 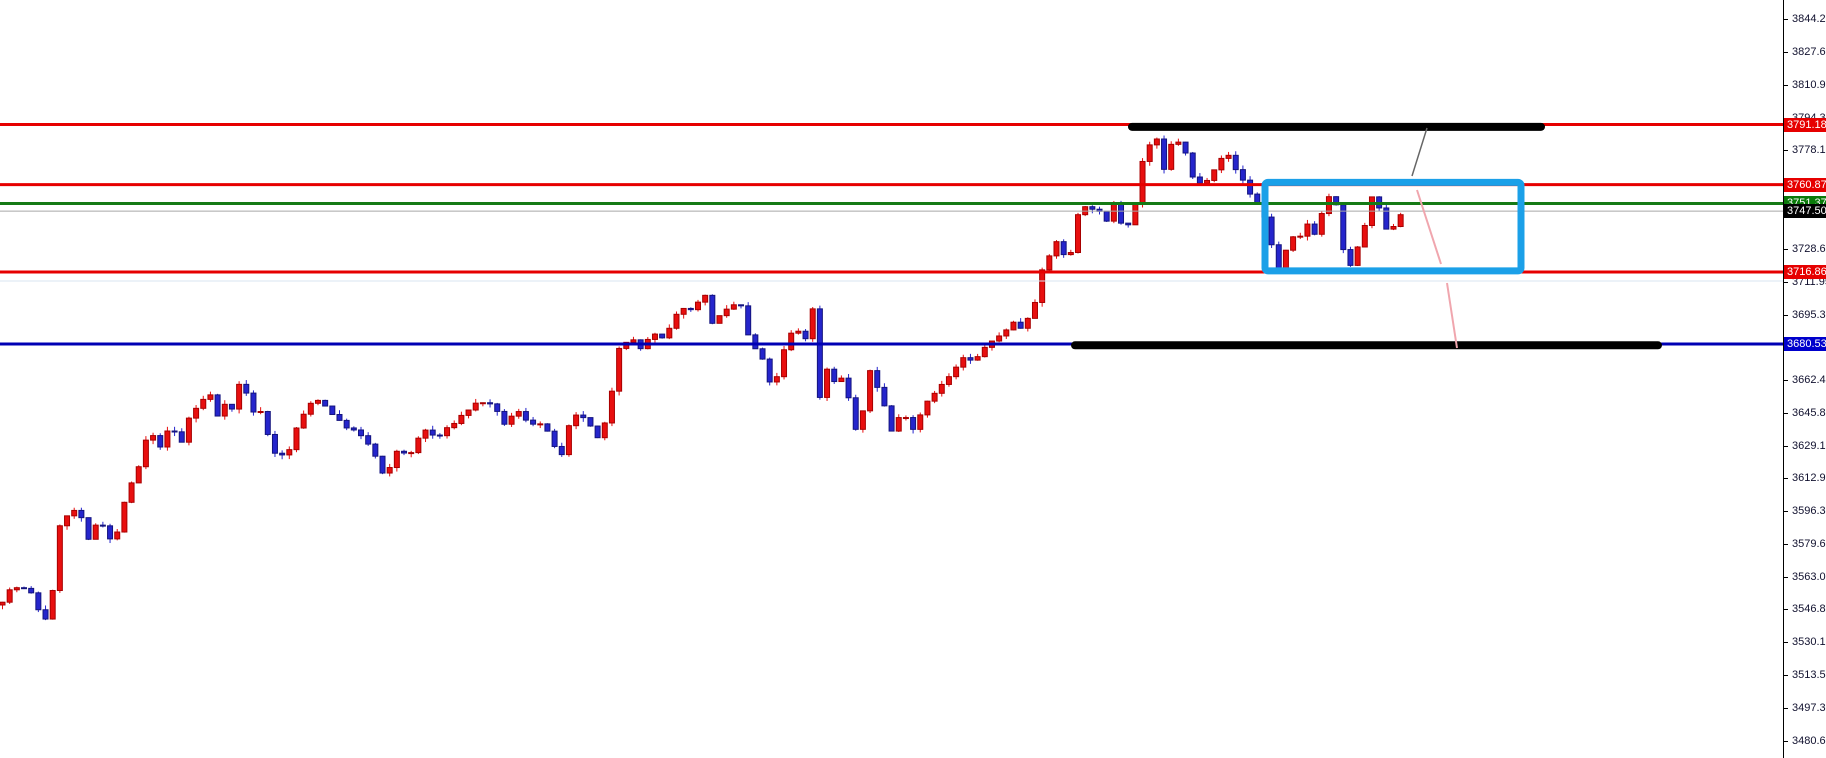 What do you see at coordinates (1809, 379) in the screenshot?
I see `axis-tick-label: 3662.45` at bounding box center [1809, 379].